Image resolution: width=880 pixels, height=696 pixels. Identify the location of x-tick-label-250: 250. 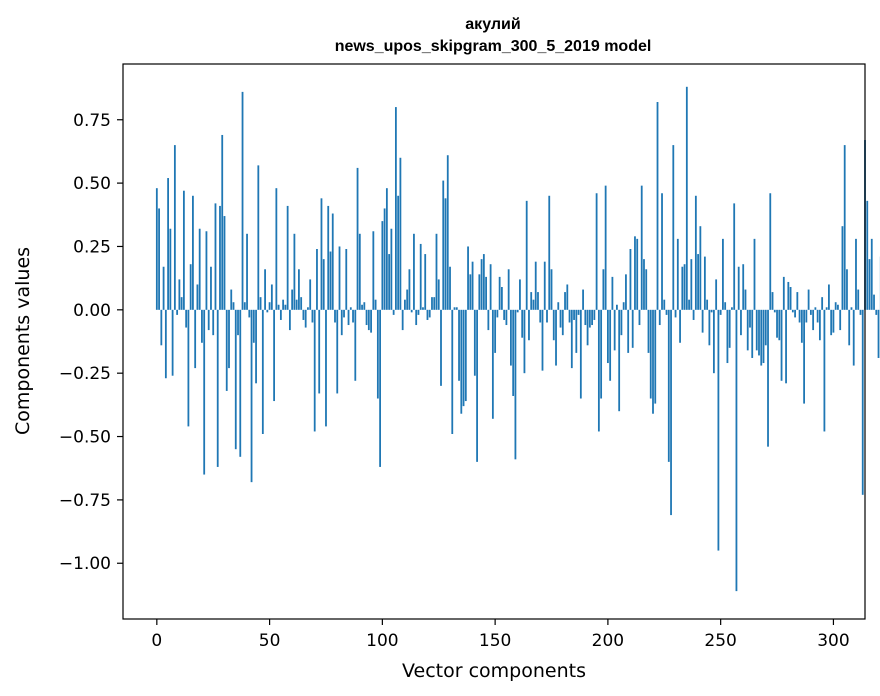
(720, 641).